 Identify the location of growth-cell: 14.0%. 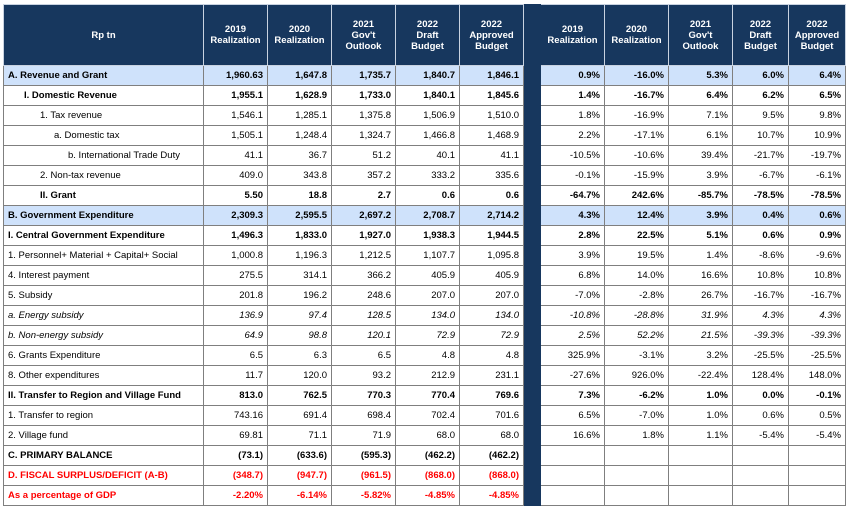
(636, 275).